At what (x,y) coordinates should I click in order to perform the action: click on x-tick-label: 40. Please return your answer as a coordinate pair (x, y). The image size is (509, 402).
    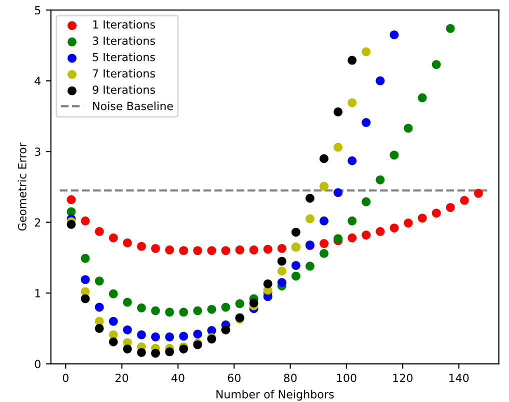
    Looking at the image, I should click on (177, 378).